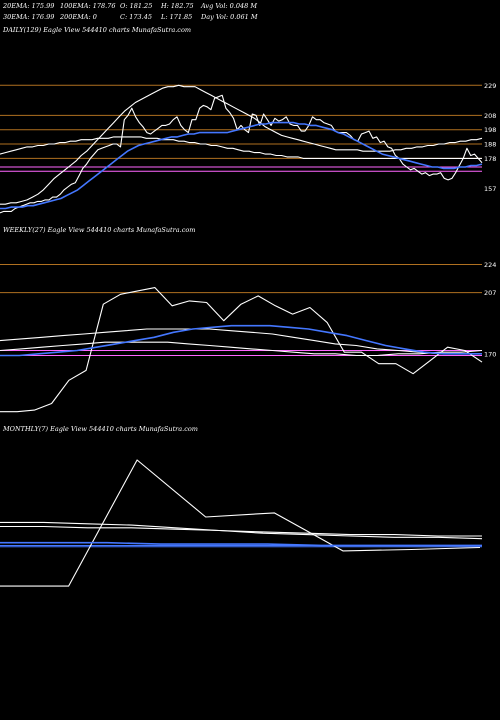 Image resolution: width=500 pixels, height=720 pixels. I want to click on close-readout: C: 173.45, so click(136, 17).